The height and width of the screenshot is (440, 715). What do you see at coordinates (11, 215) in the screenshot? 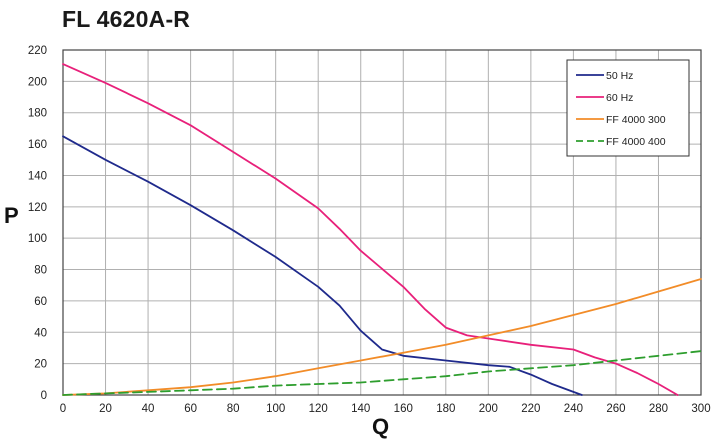
I see `y-axis-label: P` at bounding box center [11, 215].